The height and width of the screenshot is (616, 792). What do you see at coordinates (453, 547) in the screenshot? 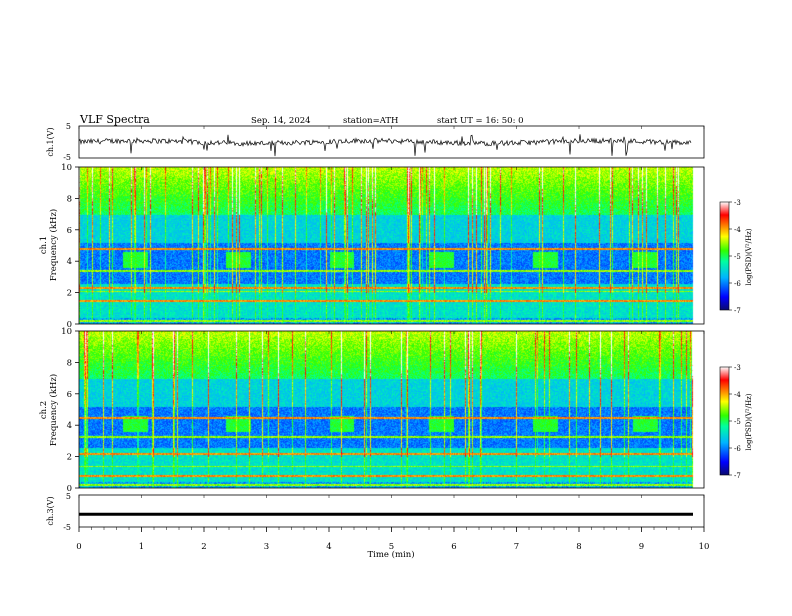
I see `time-tick-label: 6` at bounding box center [453, 547].